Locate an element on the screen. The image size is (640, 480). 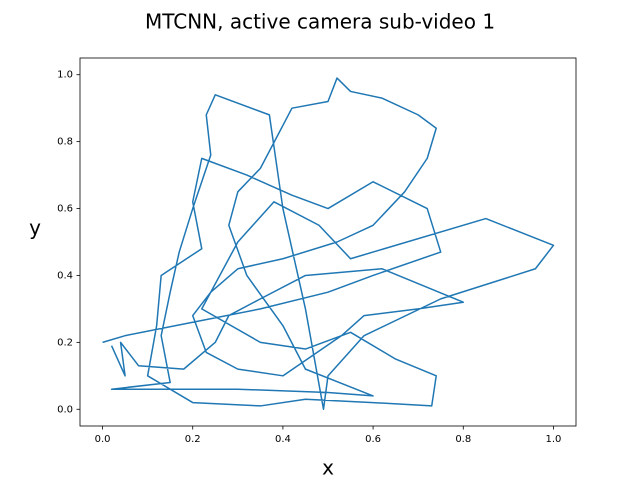
y-tick-label: 1.0 is located at coordinates (65, 75).